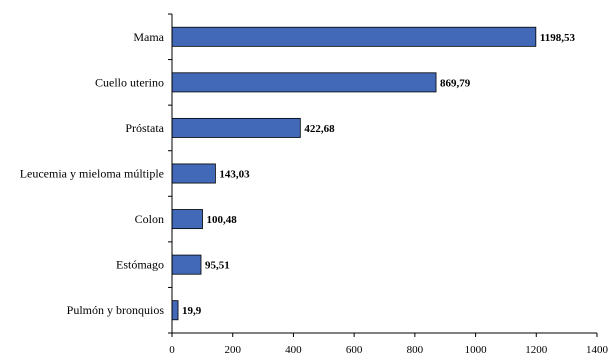 The height and width of the screenshot is (364, 611). Describe the element at coordinates (129, 82) in the screenshot. I see `category-label-1: Cuello uterino` at that location.